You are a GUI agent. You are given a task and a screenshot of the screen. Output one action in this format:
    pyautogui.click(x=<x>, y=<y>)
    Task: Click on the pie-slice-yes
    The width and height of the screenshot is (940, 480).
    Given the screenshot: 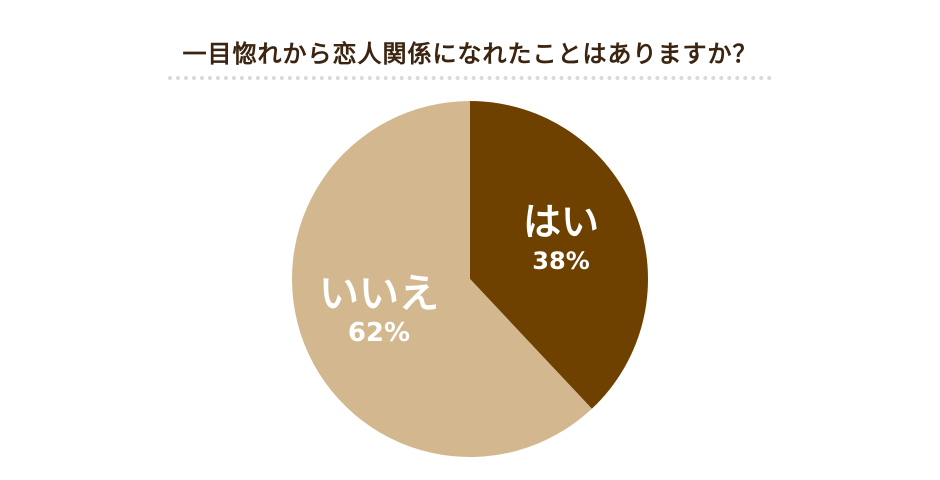 What is the action you would take?
    pyautogui.click(x=559, y=255)
    